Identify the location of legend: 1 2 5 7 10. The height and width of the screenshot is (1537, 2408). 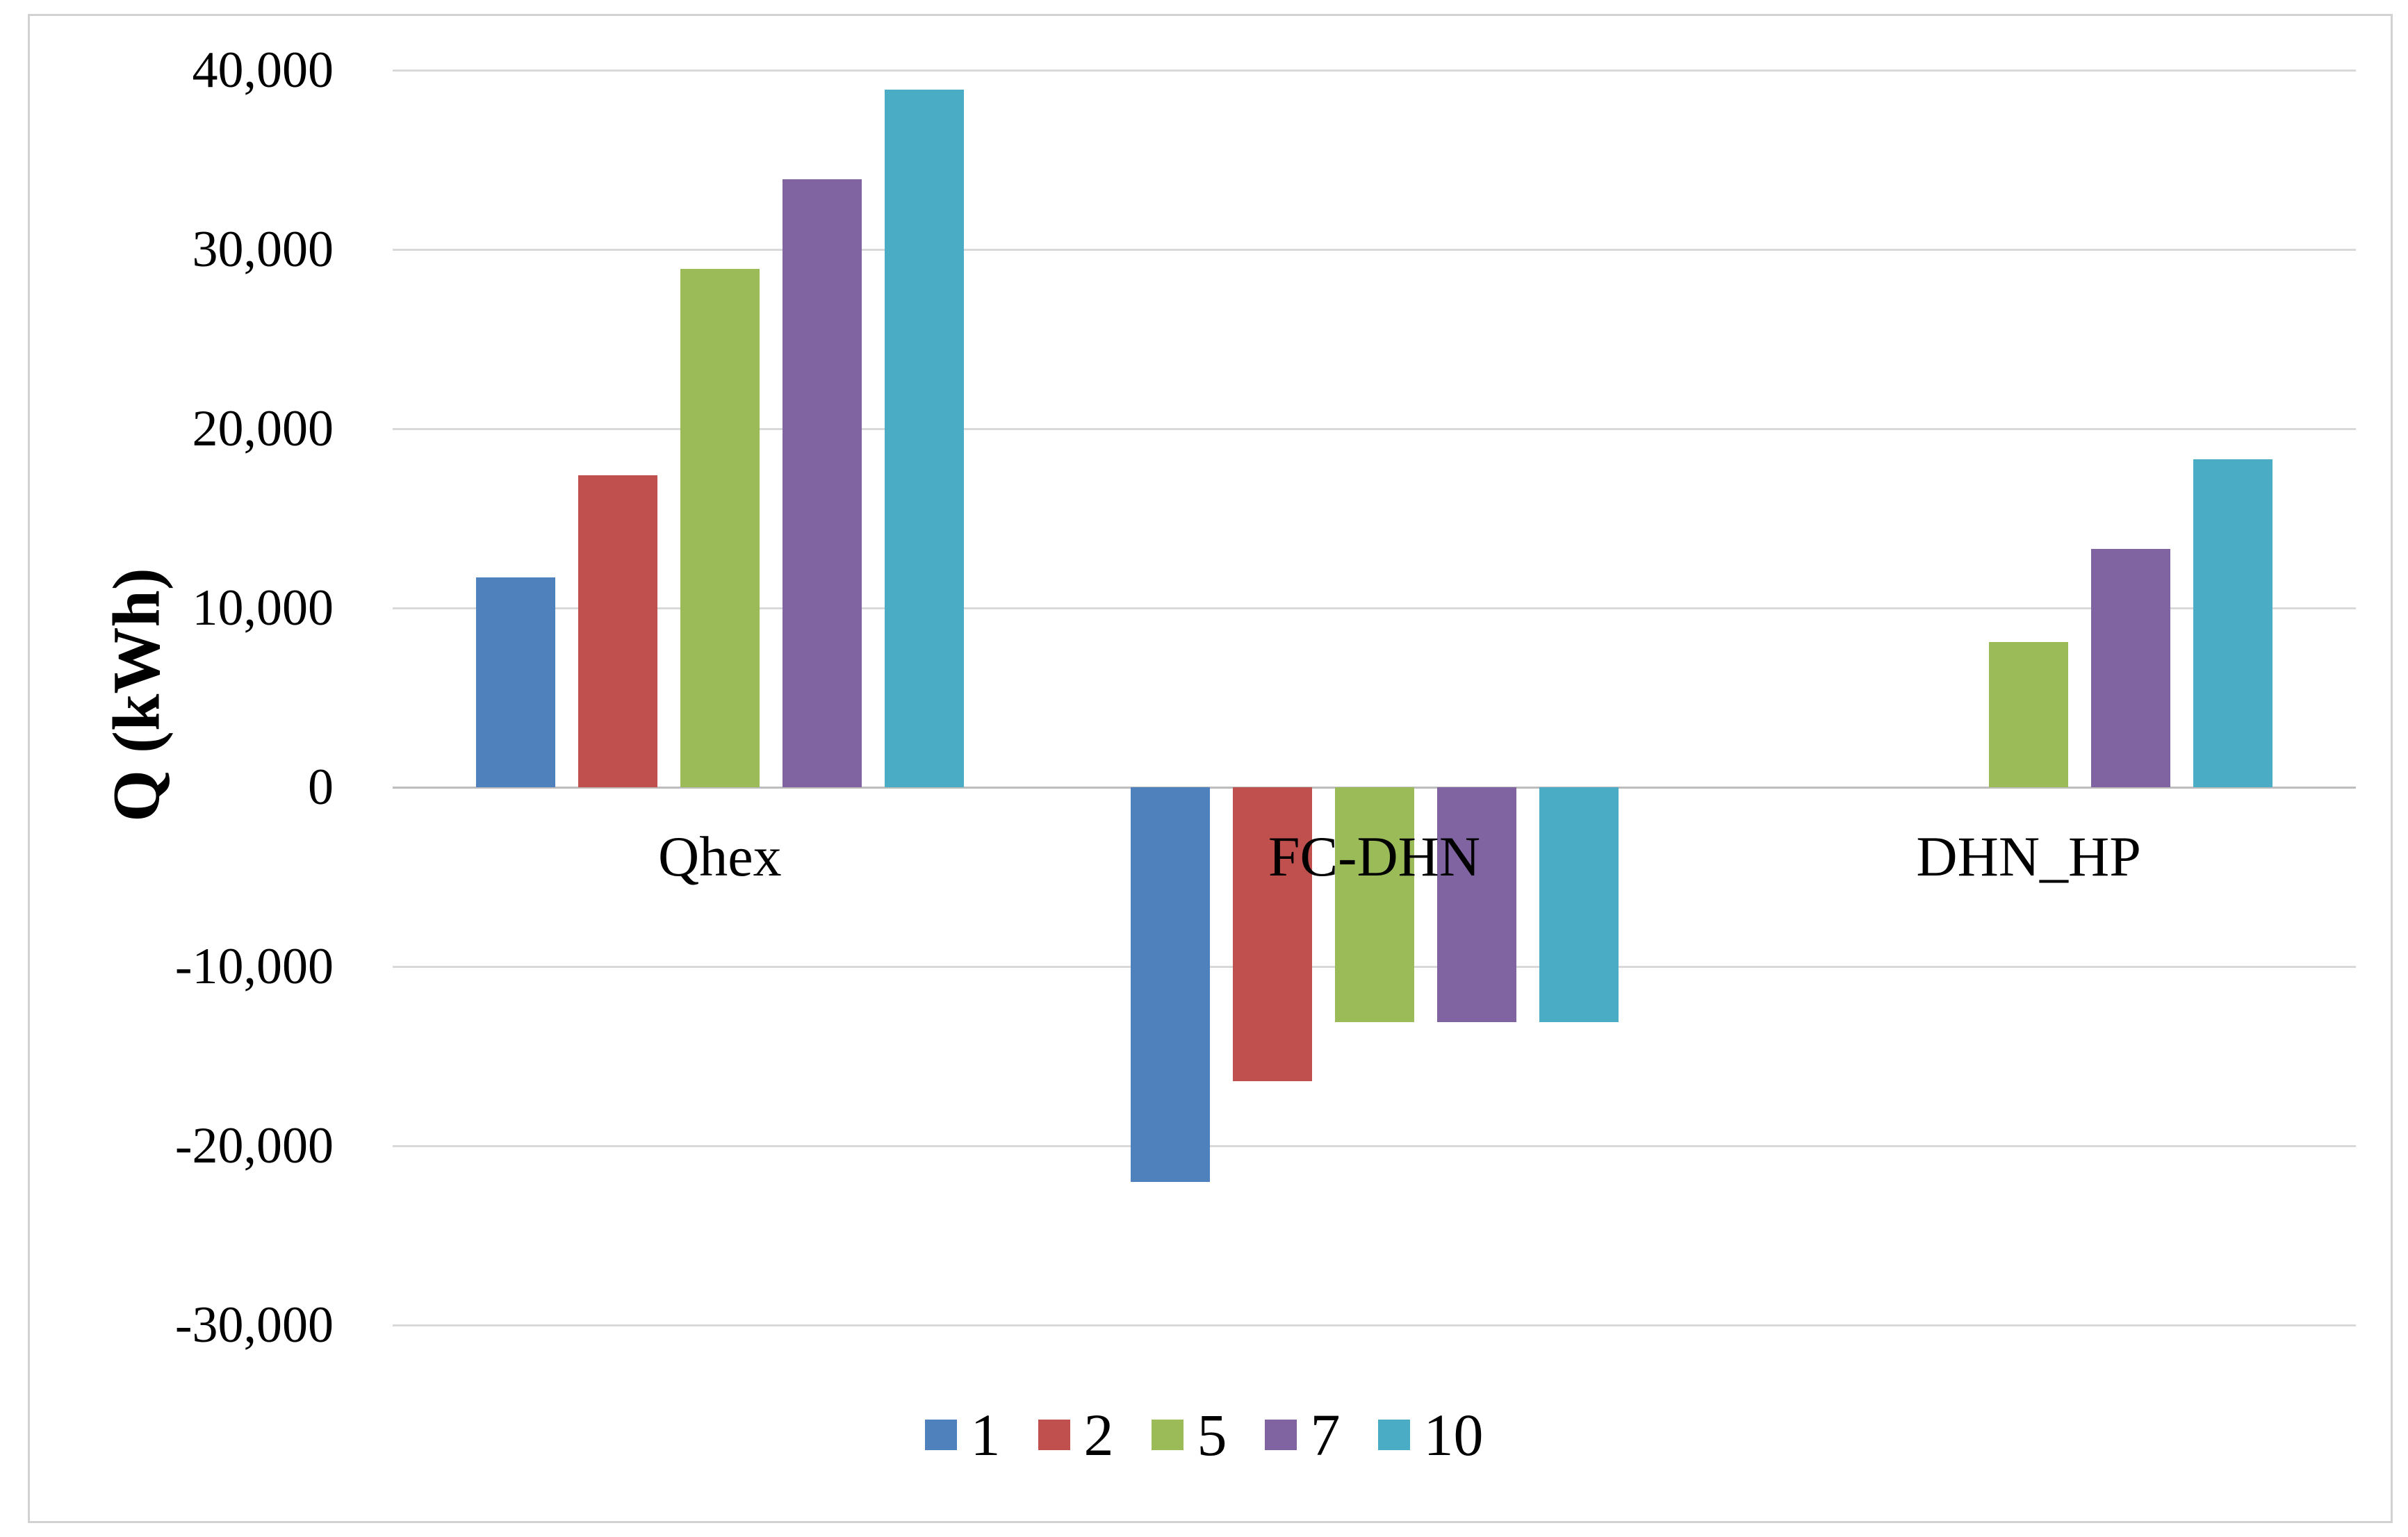
(1204, 1435).